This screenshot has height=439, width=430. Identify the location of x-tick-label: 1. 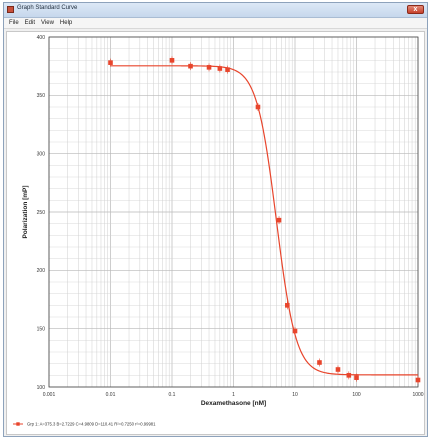
(233, 395).